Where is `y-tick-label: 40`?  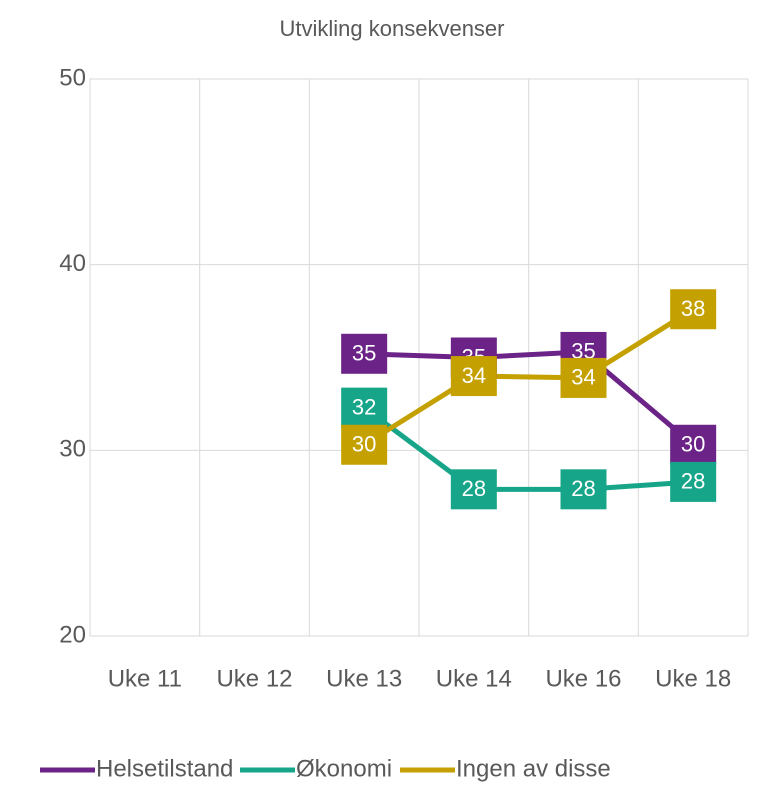 y-tick-label: 40 is located at coordinates (72, 263).